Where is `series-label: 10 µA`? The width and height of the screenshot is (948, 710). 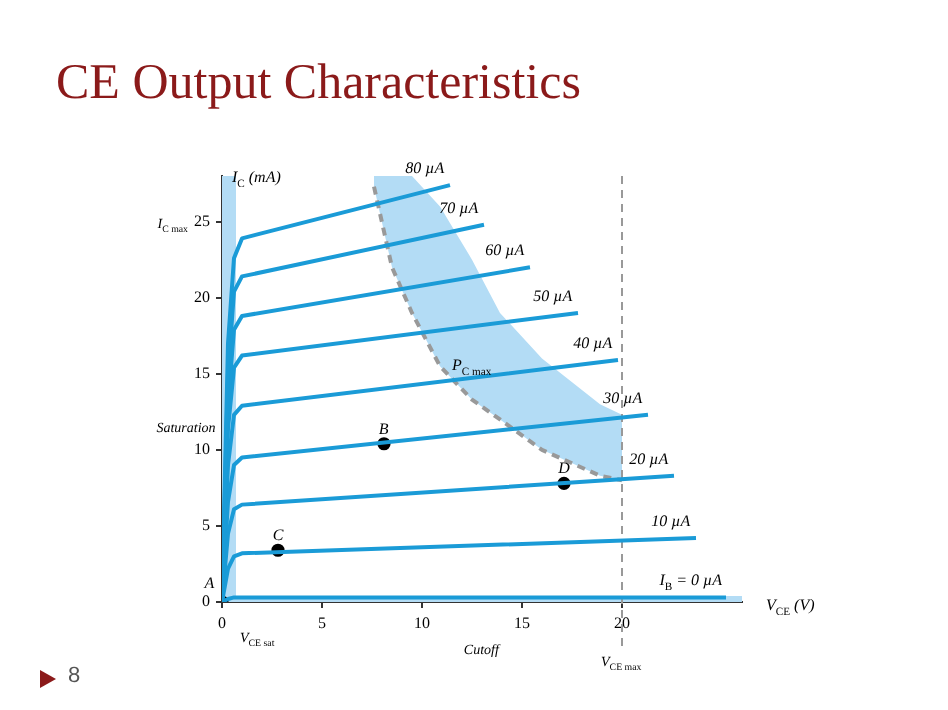 series-label: 10 µA is located at coordinates (671, 521).